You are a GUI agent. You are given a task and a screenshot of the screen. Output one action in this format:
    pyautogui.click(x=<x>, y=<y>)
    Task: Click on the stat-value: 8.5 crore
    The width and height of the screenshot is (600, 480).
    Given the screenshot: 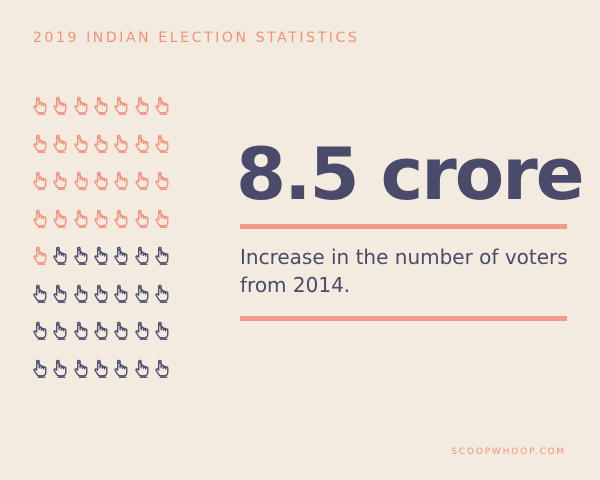 What is the action you would take?
    pyautogui.click(x=410, y=174)
    